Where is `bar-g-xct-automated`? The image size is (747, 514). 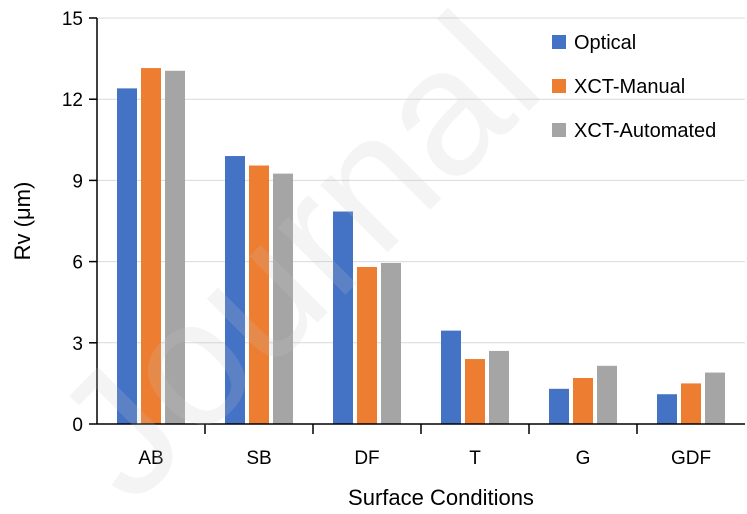
bar-g-xct-automated is located at coordinates (607, 394).